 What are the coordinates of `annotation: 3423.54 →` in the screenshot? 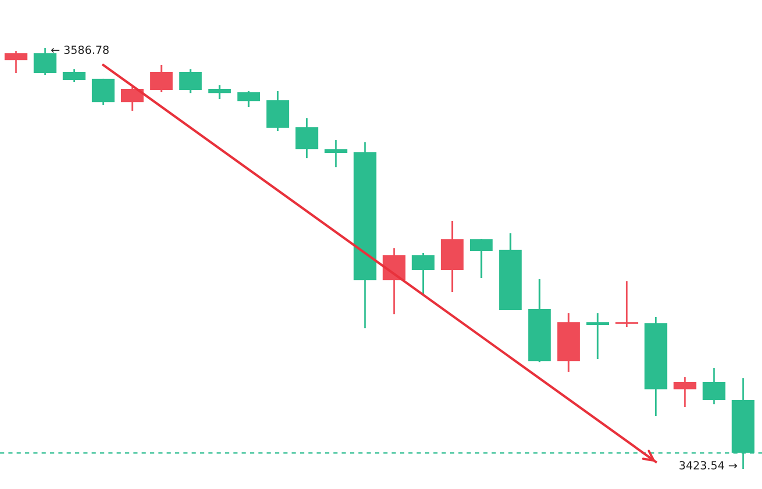 It's located at (708, 465).